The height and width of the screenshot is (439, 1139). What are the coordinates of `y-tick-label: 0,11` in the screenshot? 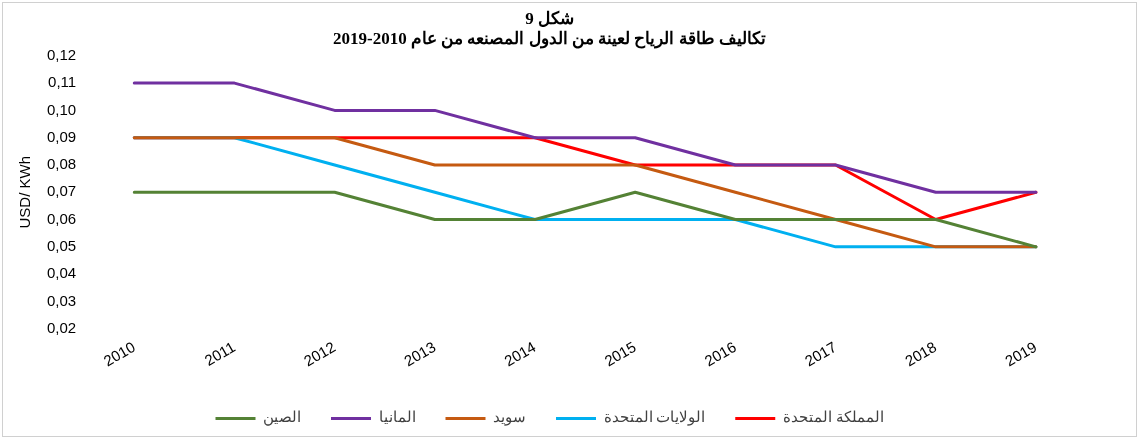 It's located at (62, 82).